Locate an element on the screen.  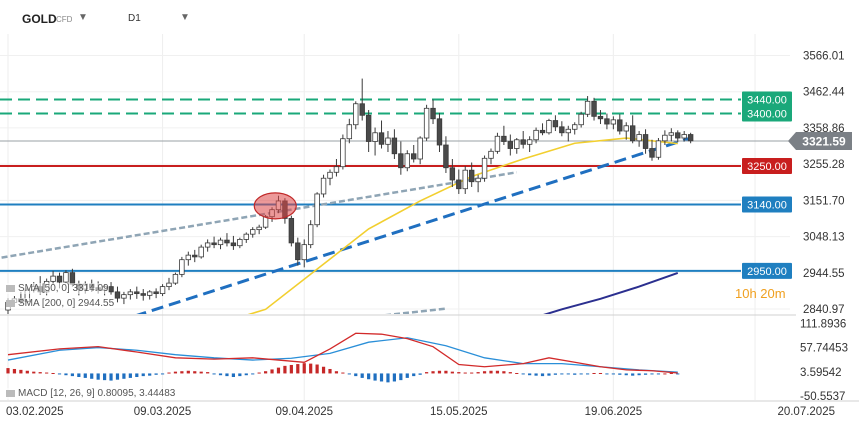
timeframe-selector: D1 is located at coordinates (134, 18).